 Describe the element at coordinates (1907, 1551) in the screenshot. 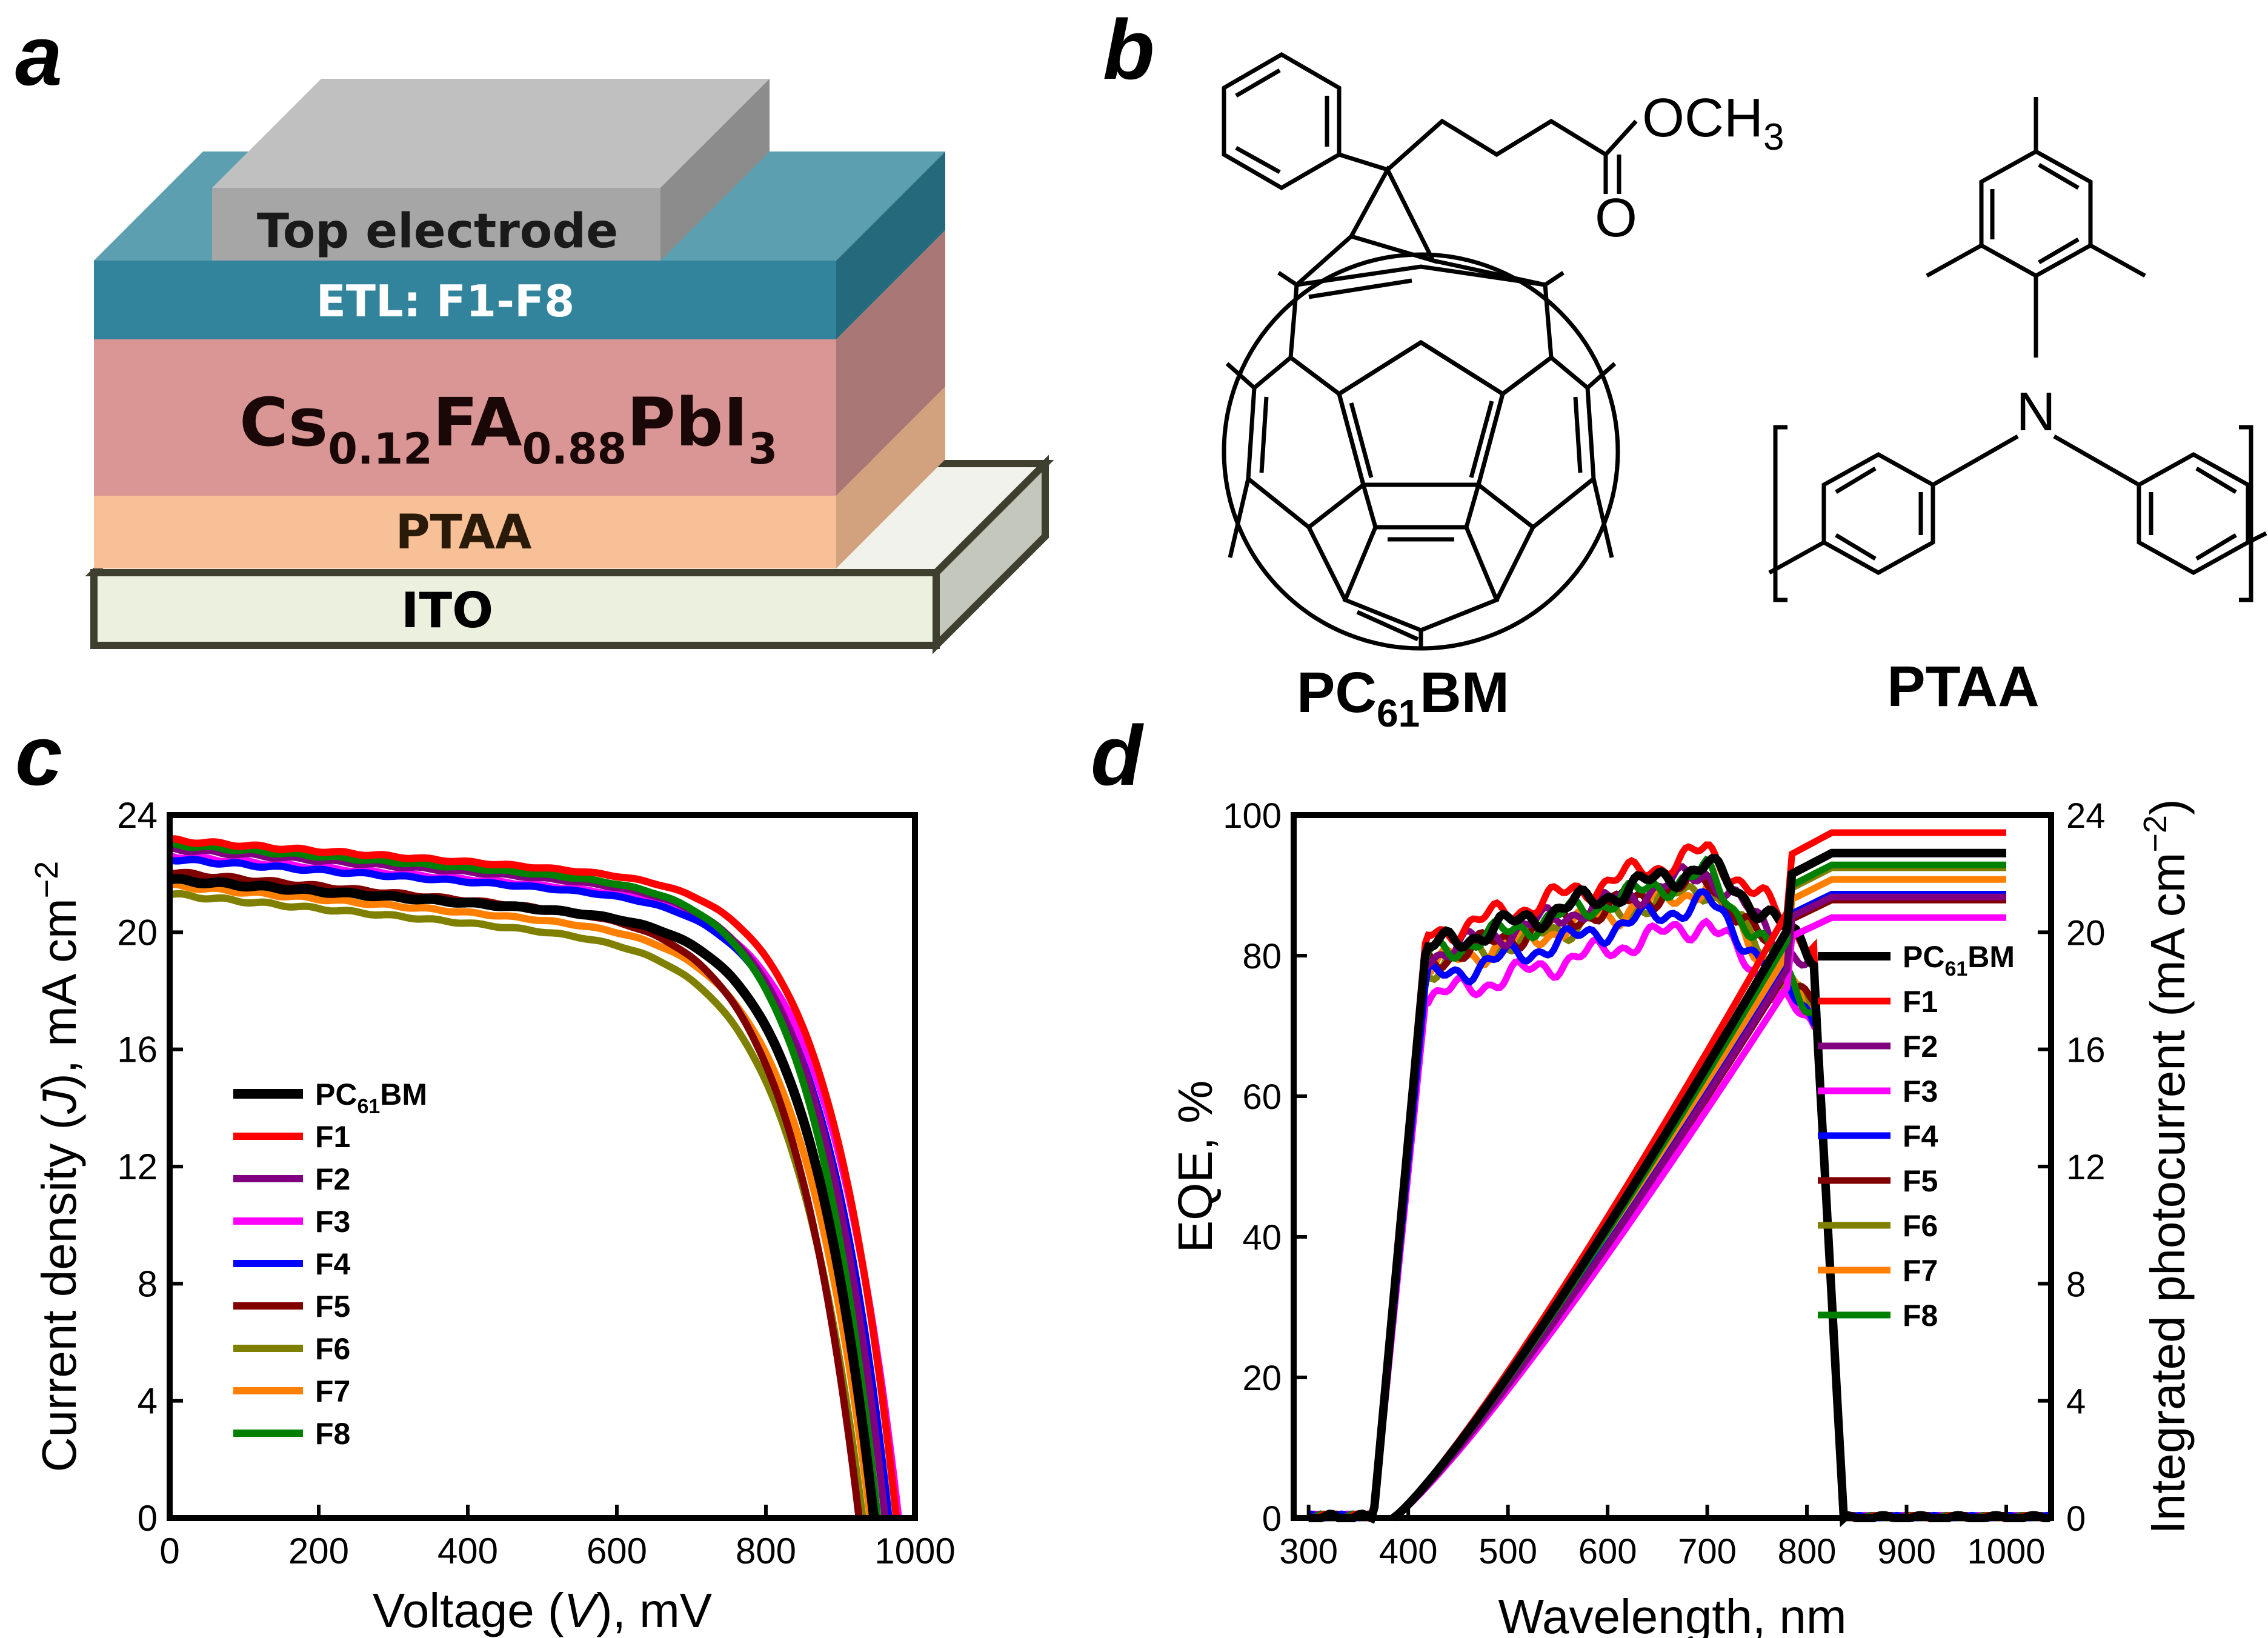

I see `eqe-xtick-label: 900` at that location.